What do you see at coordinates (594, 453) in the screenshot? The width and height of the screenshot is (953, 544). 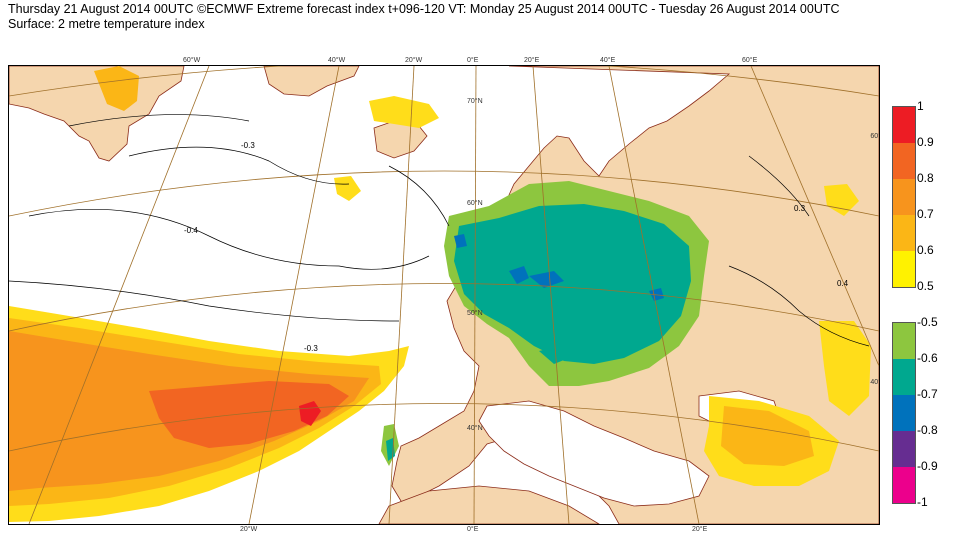 I see `sea-mediterranean` at bounding box center [594, 453].